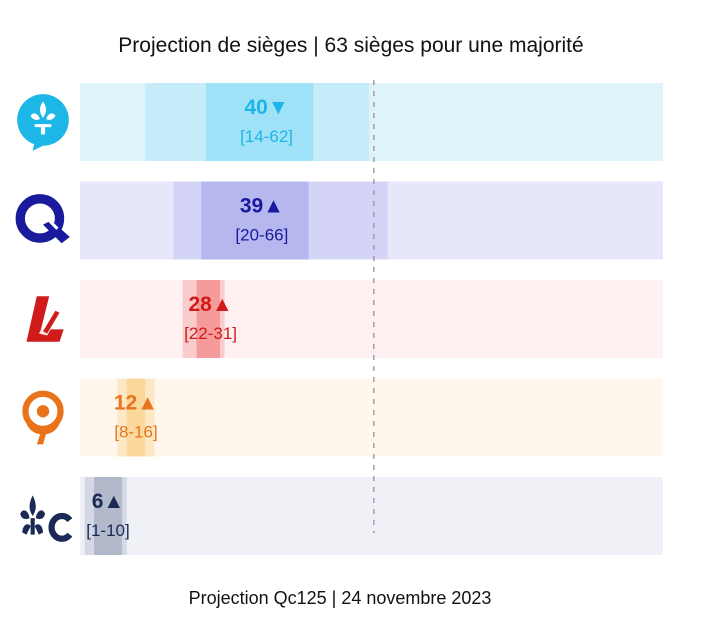  What do you see at coordinates (135, 432) in the screenshot?
I see `seat-range-label: [8-16]` at bounding box center [135, 432].